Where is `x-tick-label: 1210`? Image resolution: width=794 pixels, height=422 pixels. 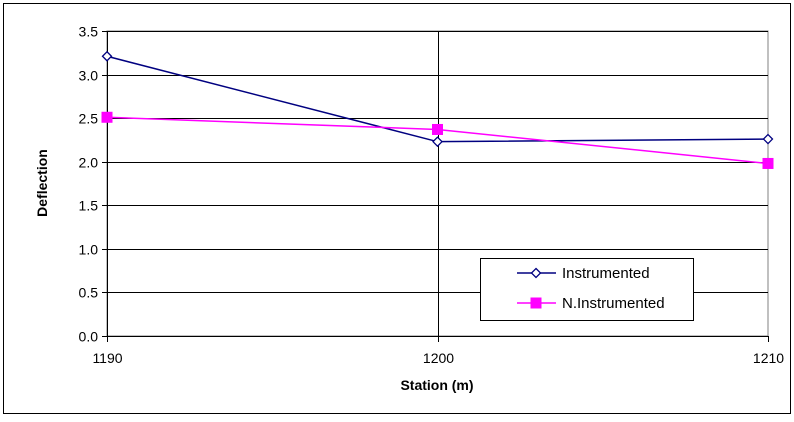
x-tick-label: 1210 is located at coordinates (768, 358).